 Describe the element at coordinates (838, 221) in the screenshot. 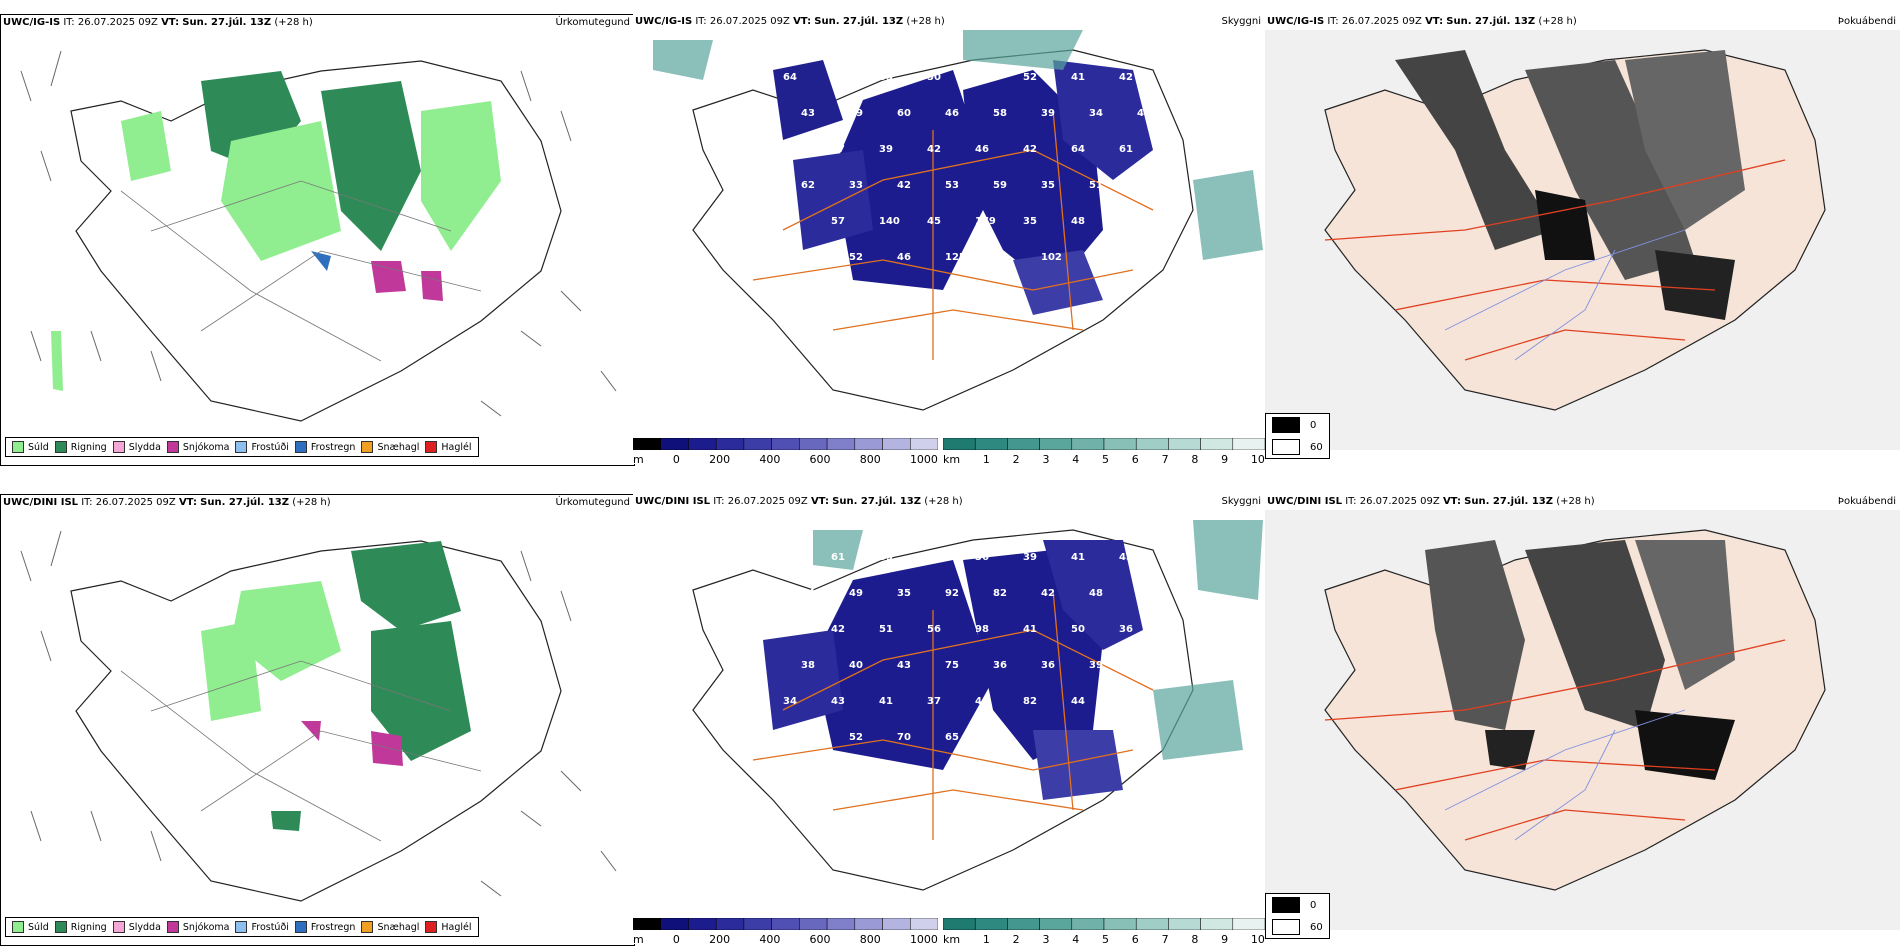

I see `cloud-base-label: 57` at that location.